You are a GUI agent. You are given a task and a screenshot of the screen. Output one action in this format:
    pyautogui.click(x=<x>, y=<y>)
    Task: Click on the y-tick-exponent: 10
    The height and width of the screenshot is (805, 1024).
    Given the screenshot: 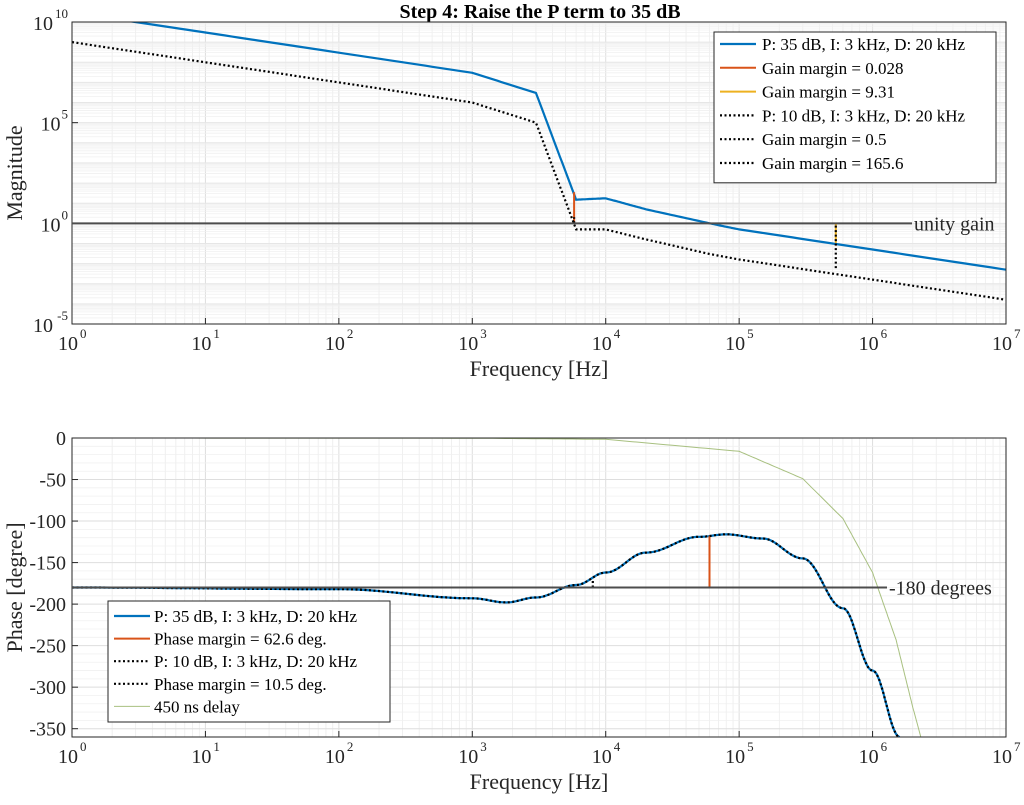 What is the action you would take?
    pyautogui.click(x=61, y=13)
    